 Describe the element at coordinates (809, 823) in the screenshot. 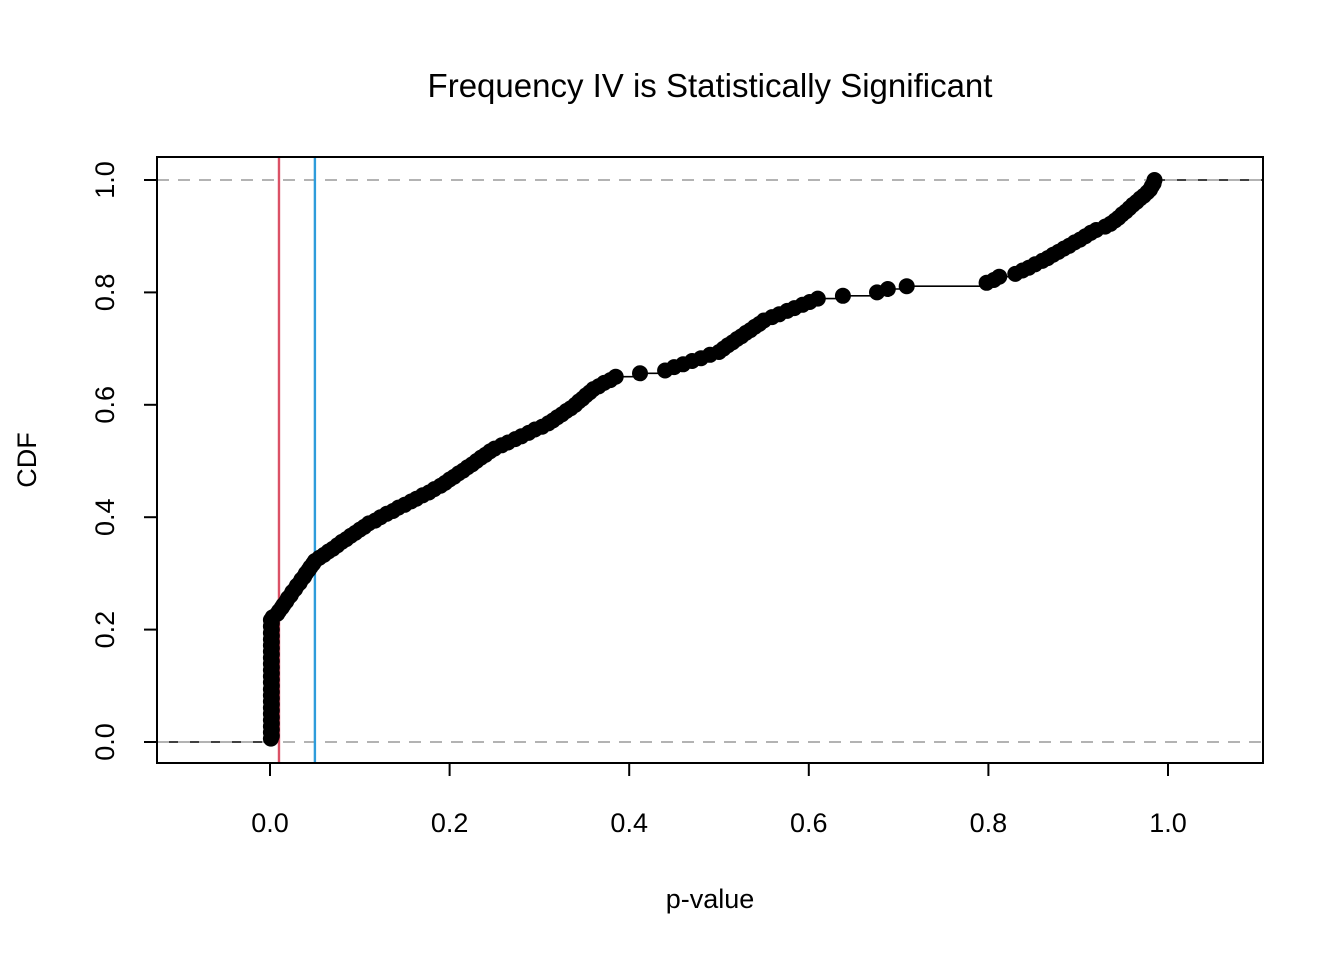

I see `x-tick-label: 0.6` at that location.